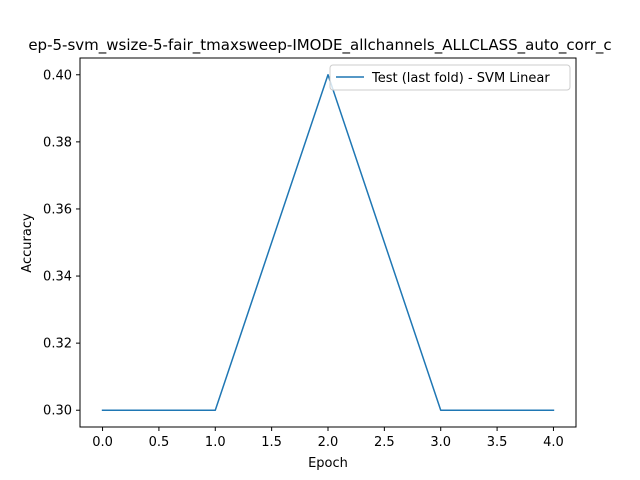 Image resolution: width=640 pixels, height=480 pixels. Describe the element at coordinates (57, 411) in the screenshot. I see `y-tick-label: 0.30` at that location.